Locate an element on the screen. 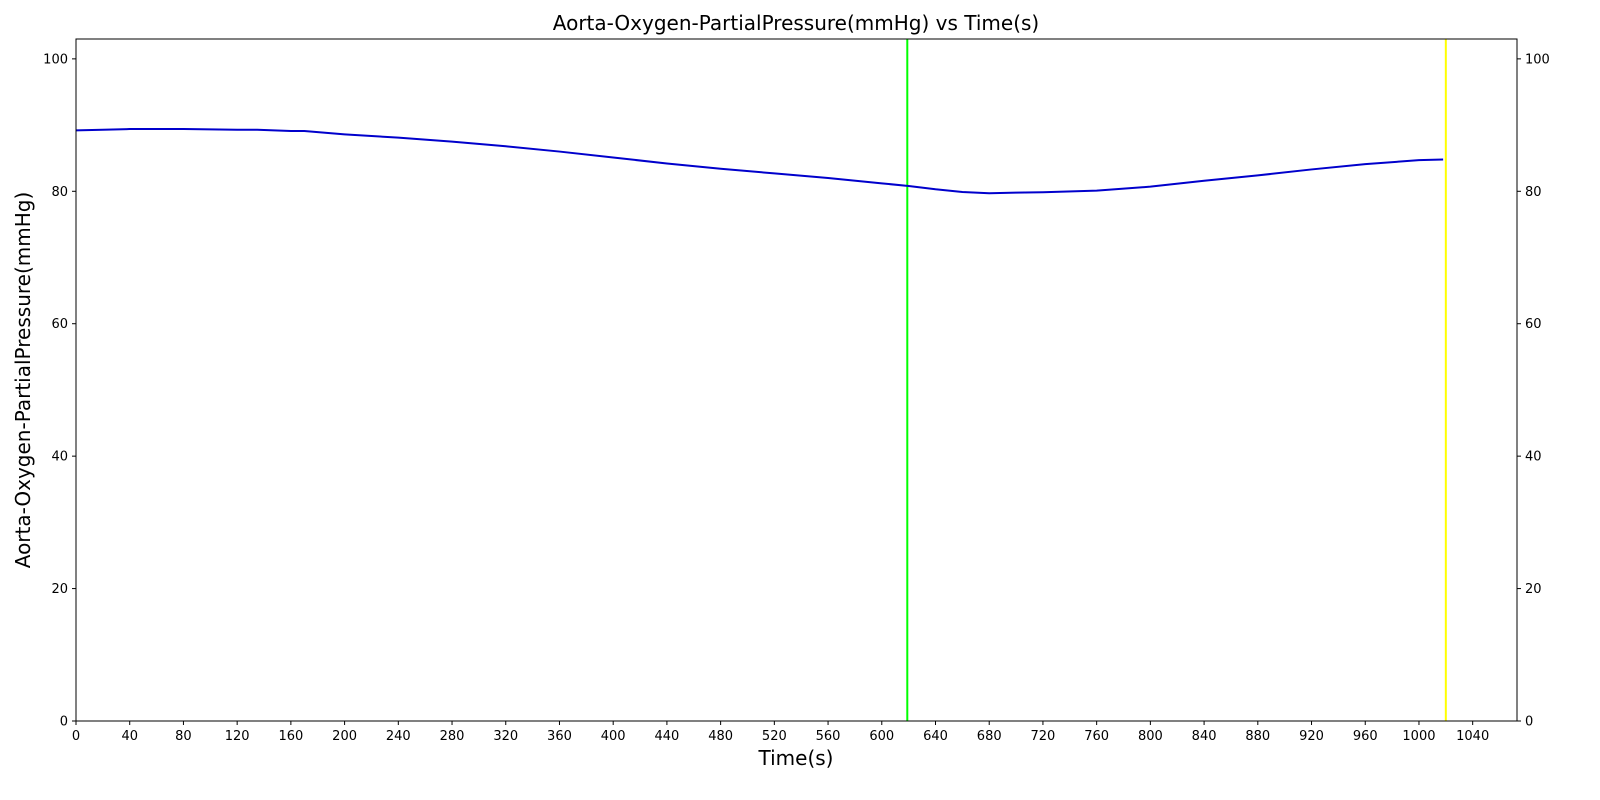 The image size is (1600, 800). x-tick-label: 720 is located at coordinates (1043, 736).